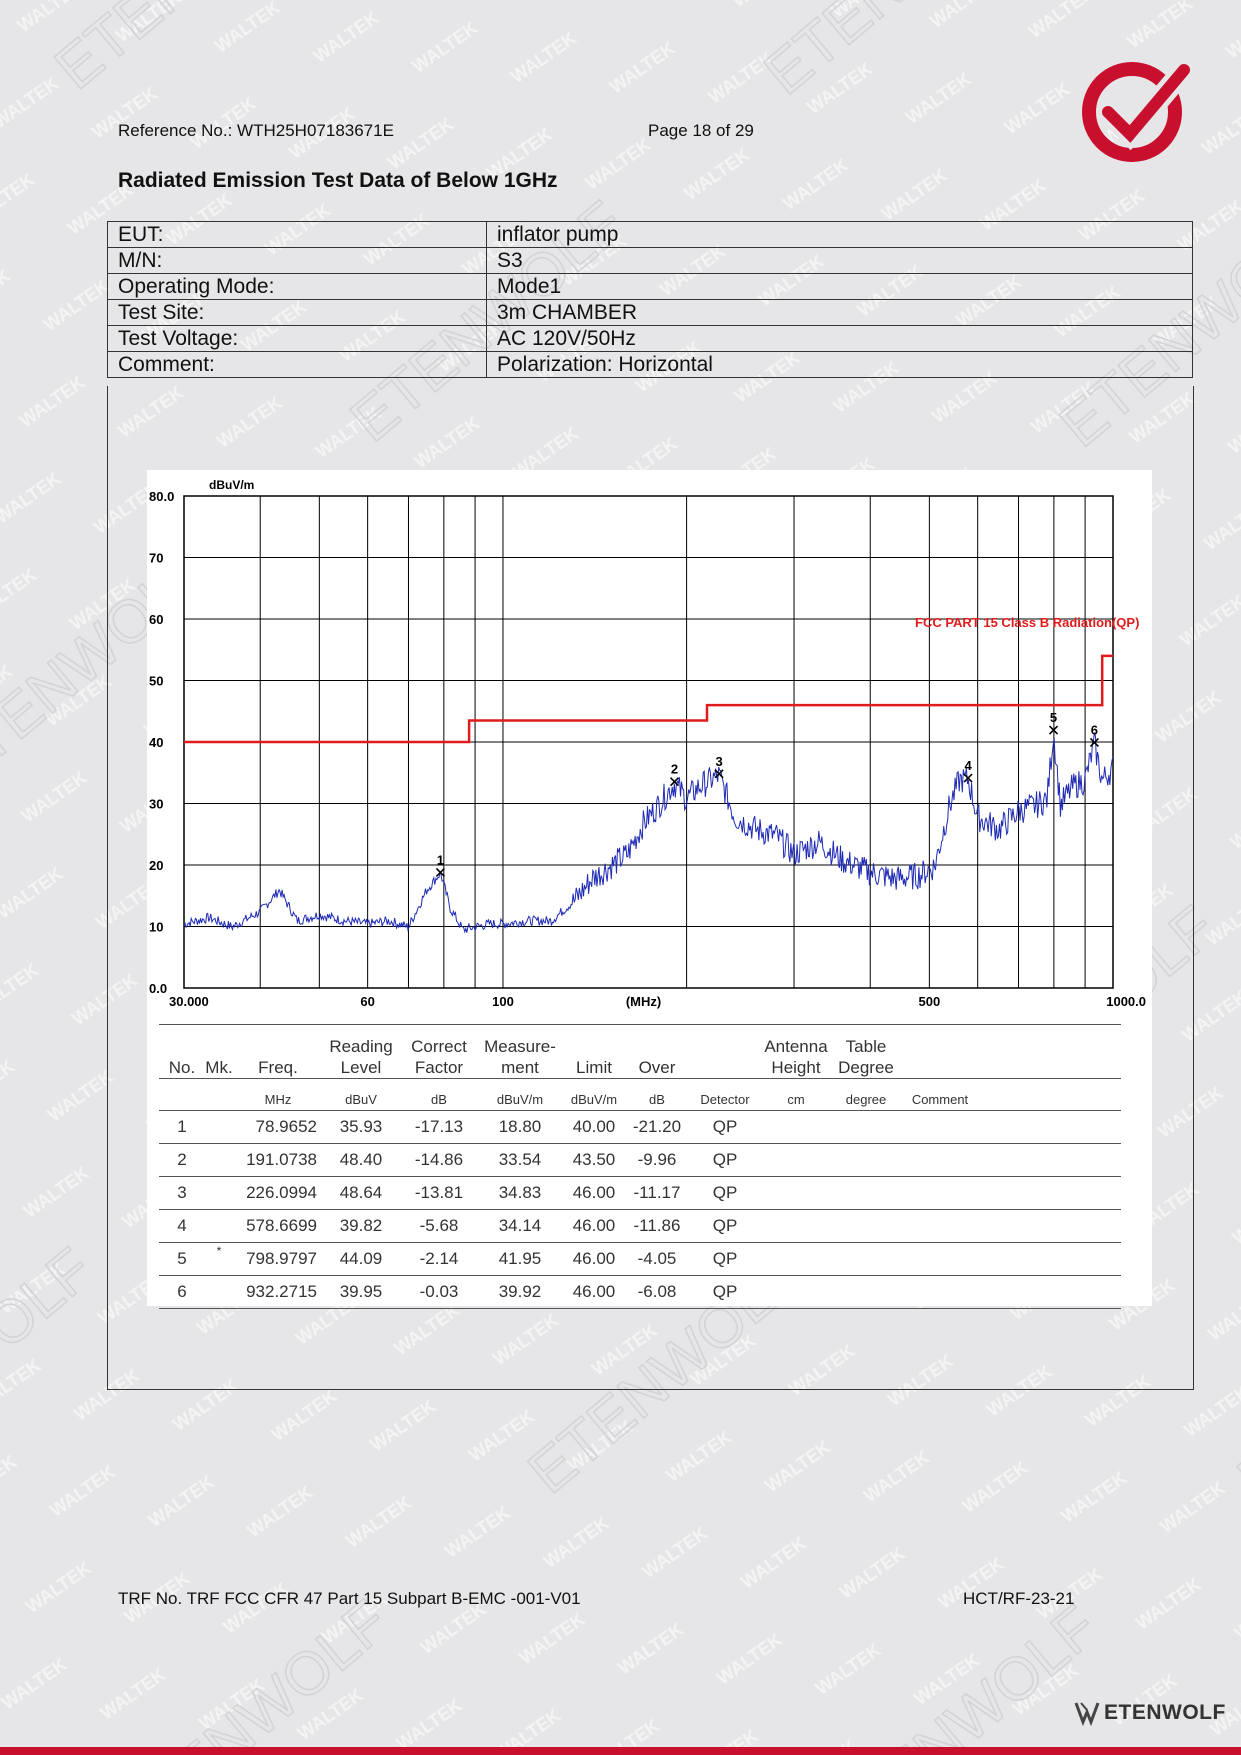 This screenshot has width=1241, height=1755. Describe the element at coordinates (297, 338) in the screenshot. I see `info-label: Test Voltage:` at that location.